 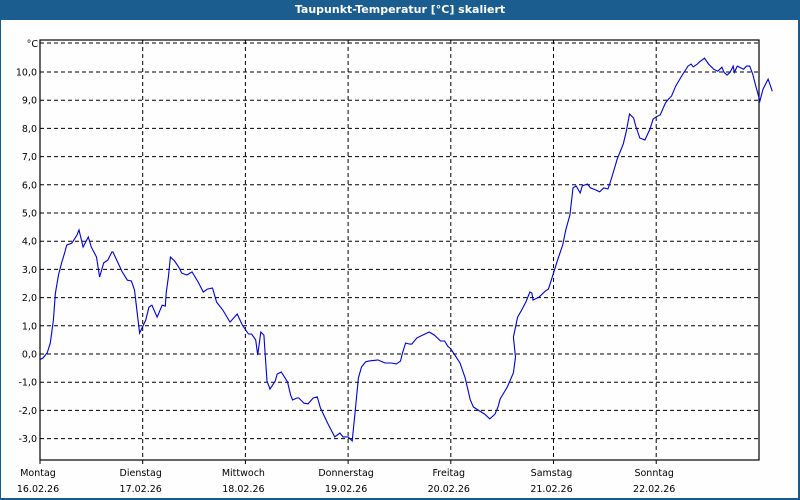 What do you see at coordinates (653, 473) in the screenshot?
I see `x-tick-day: Sonntag` at bounding box center [653, 473].